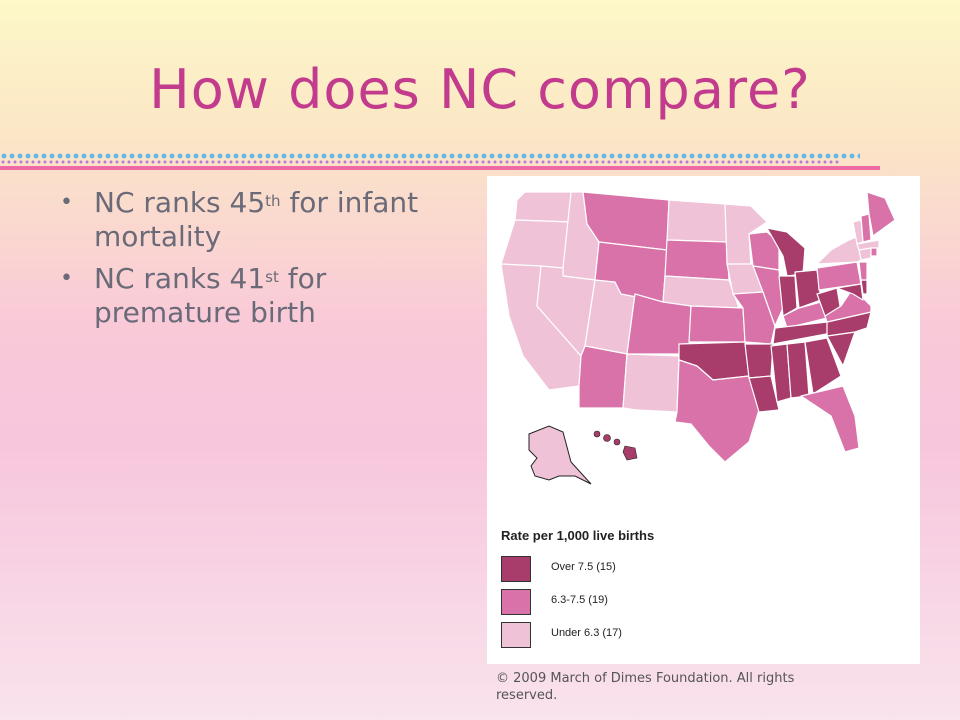  I want to click on slide-title: How does NC compare?, so click(480, 89).